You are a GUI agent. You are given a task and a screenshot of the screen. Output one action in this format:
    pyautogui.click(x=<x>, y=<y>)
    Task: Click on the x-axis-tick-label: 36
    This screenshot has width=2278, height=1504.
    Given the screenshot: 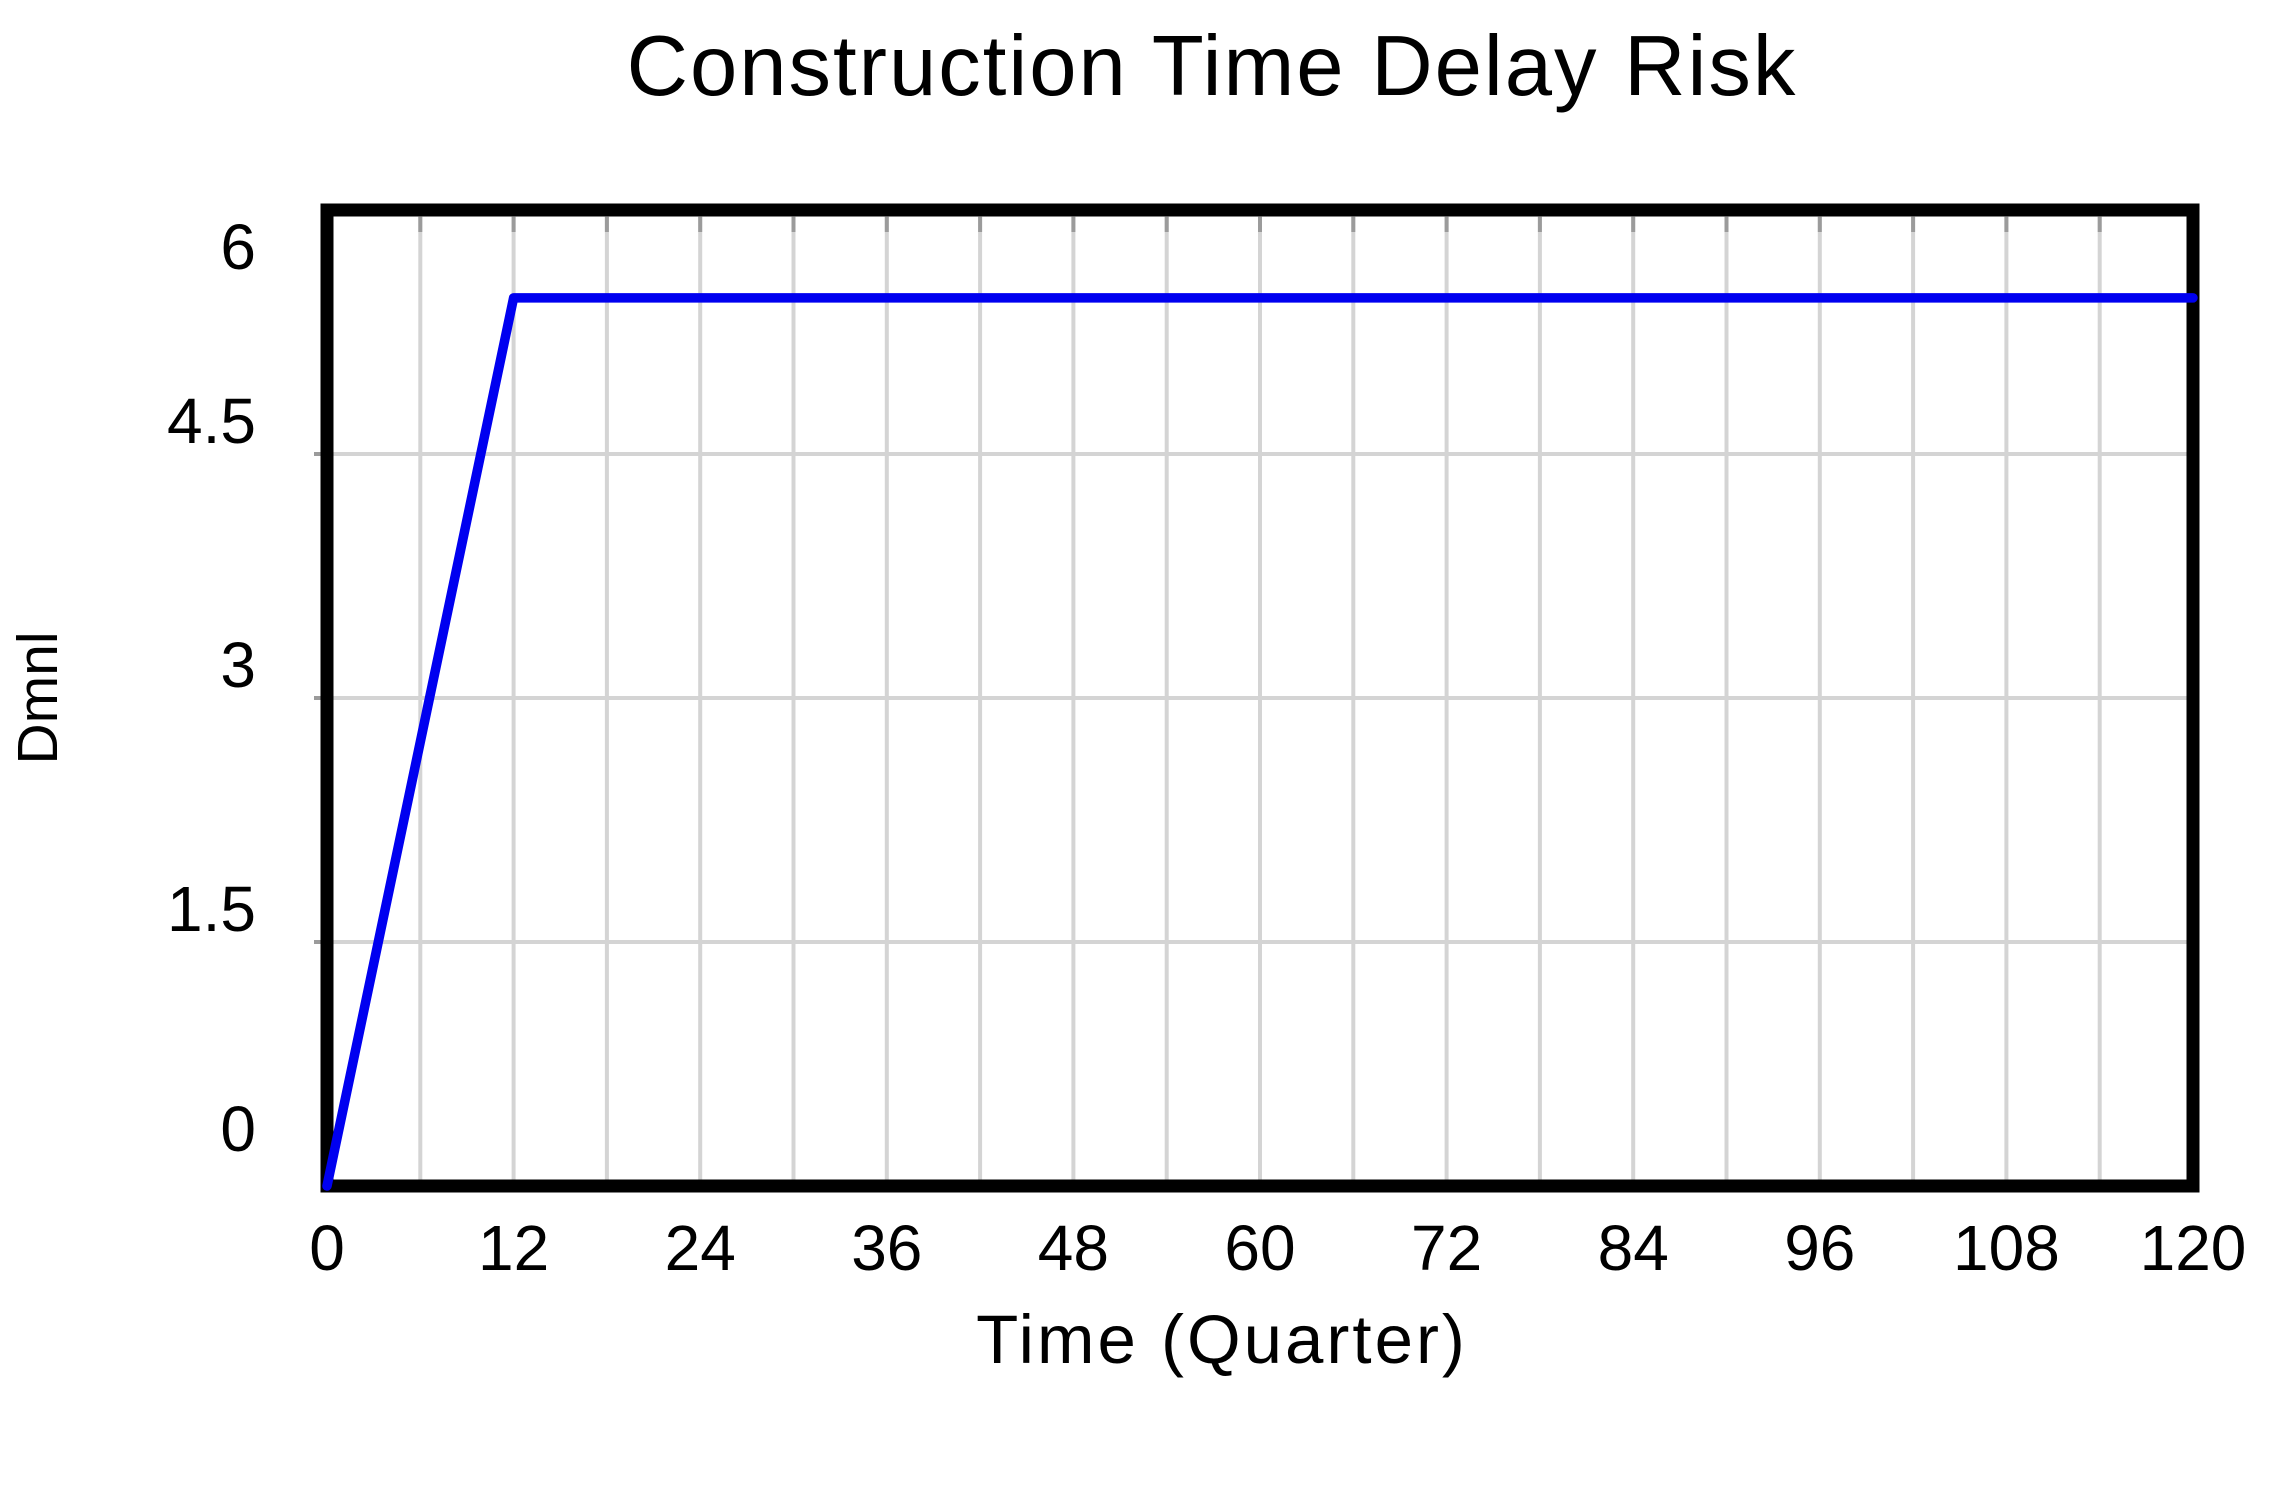 What is the action you would take?
    pyautogui.click(x=887, y=1248)
    